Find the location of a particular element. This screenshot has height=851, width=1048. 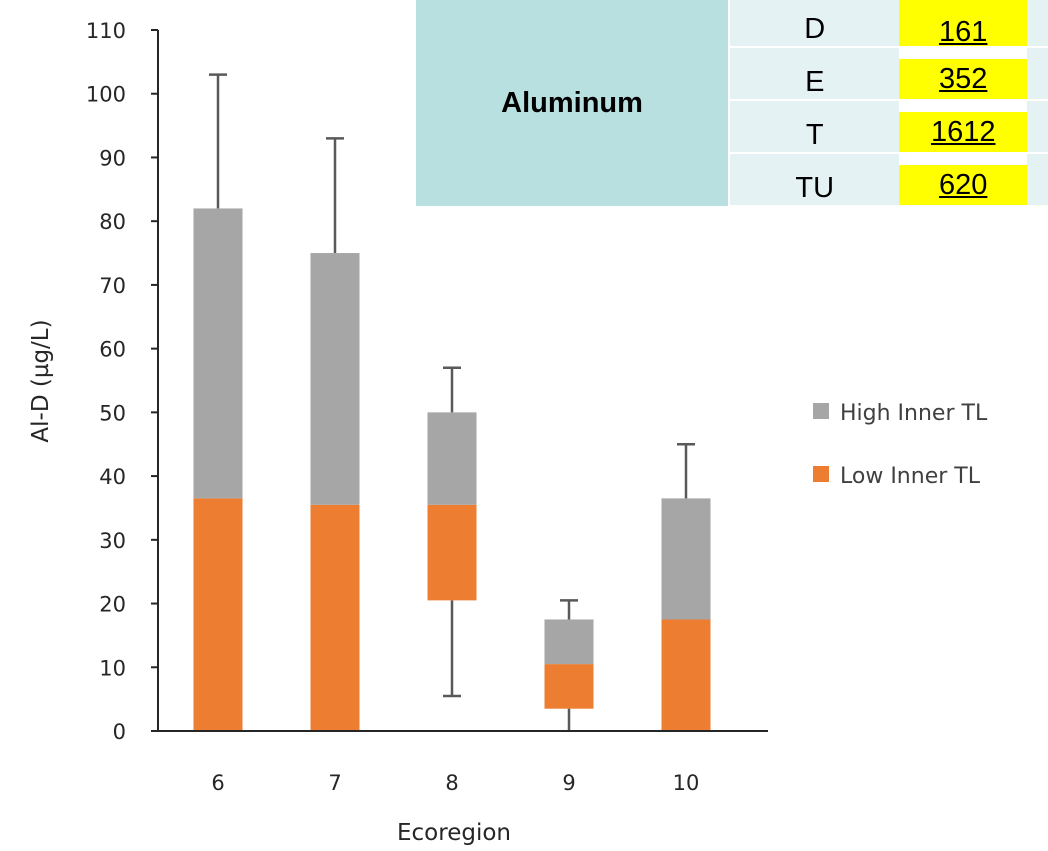

y-axis-title: Al-D (µg/L) is located at coordinates (41, 380).